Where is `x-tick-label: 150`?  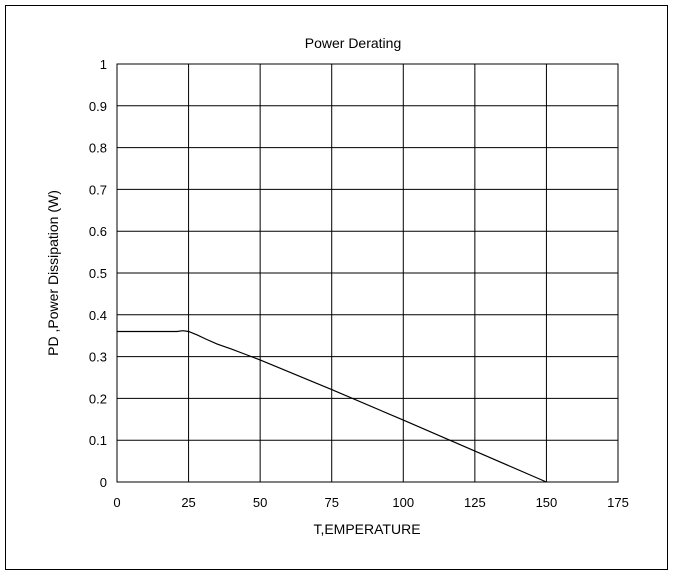 x-tick-label: 150 is located at coordinates (547, 502).